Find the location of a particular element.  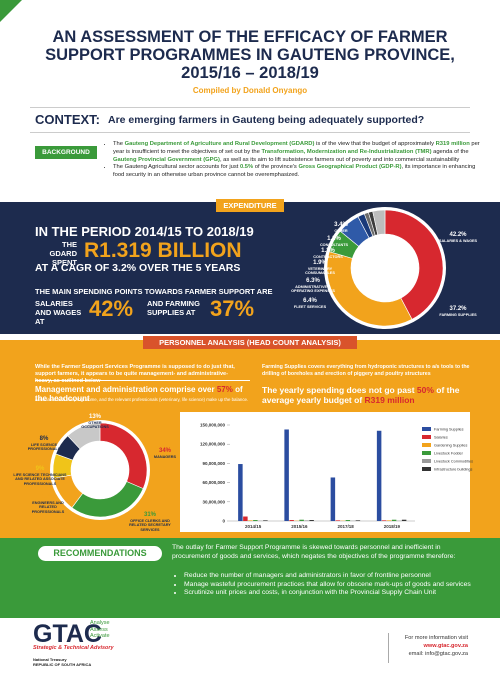

text-segment: of the headcount is located at coordinates (139, 394).